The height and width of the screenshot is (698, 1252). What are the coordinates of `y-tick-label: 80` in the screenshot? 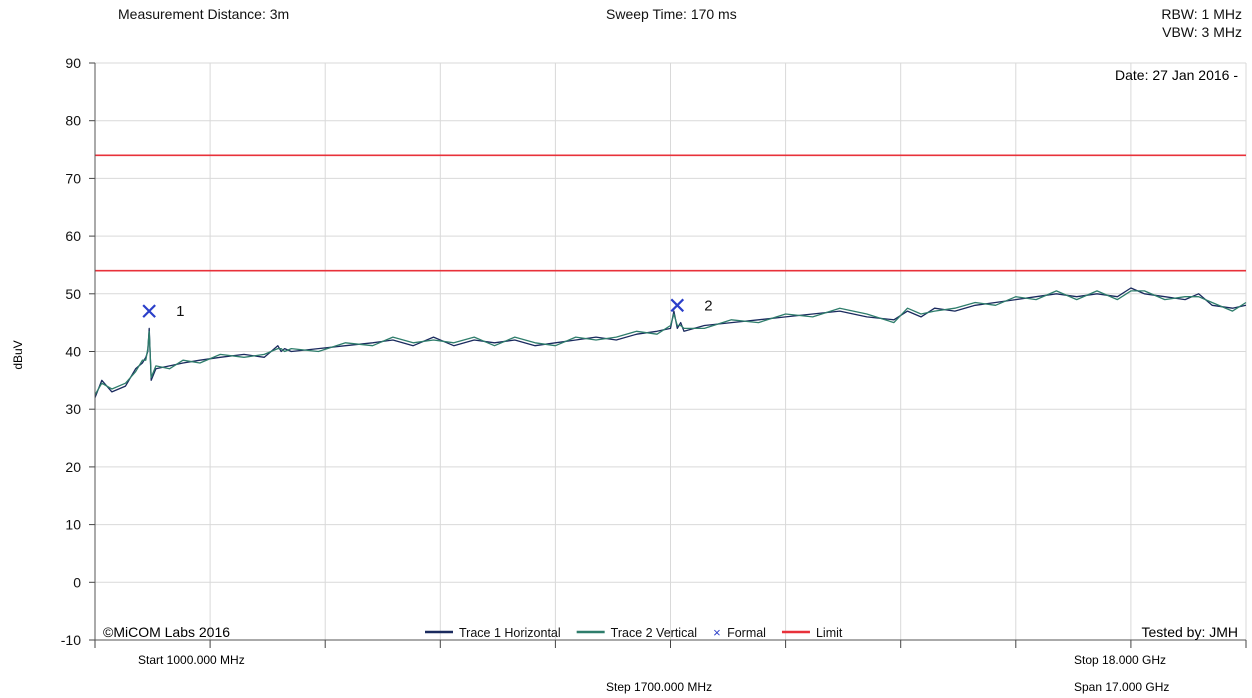 It's located at (73, 121).